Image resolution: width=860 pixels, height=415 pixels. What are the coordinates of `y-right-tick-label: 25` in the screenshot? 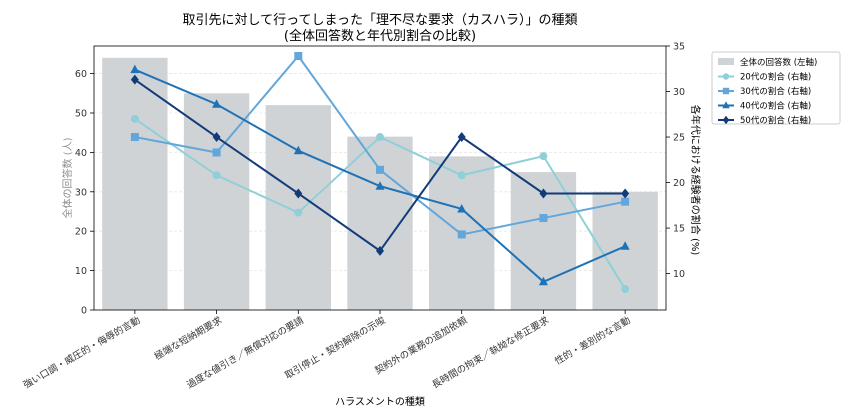 It's located at (679, 138).